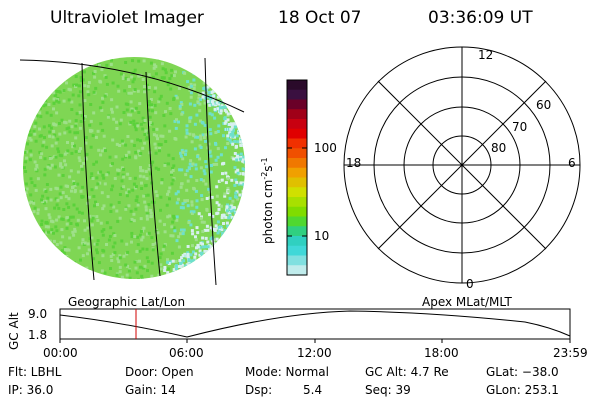  I want to click on orbit-xtick-label: 06:00, so click(186, 353).